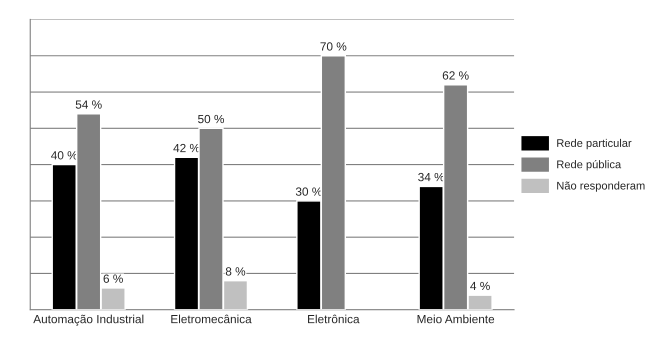 The image size is (672, 354). What do you see at coordinates (113, 278) in the screenshot?
I see `data-label: 6 %` at bounding box center [113, 278].